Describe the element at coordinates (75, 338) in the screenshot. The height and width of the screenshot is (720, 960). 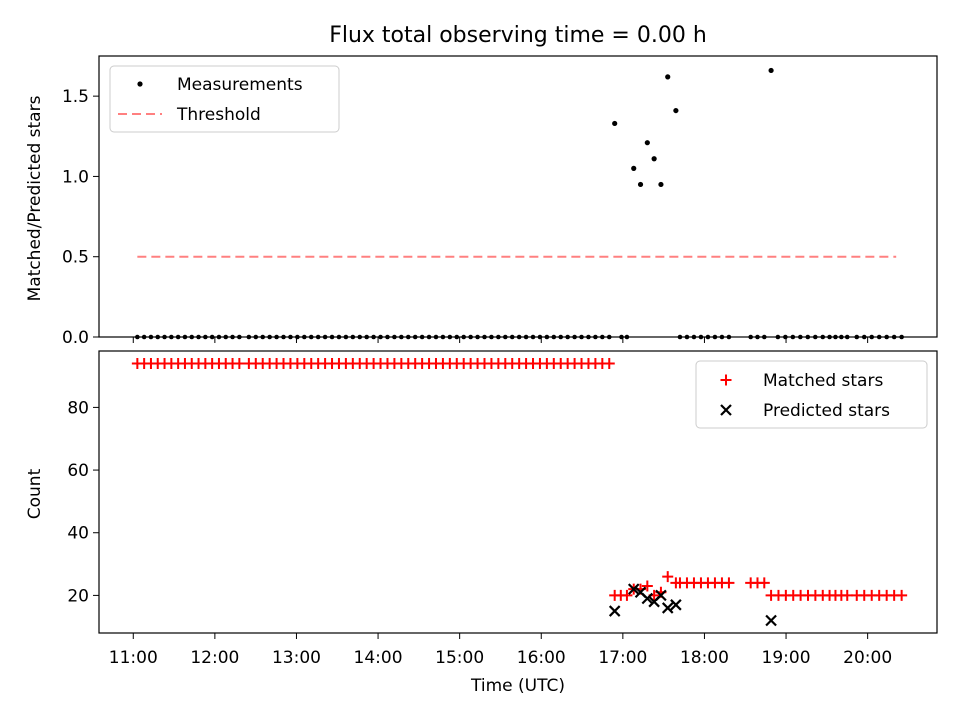
I see `y-tick-label: 0.0` at that location.